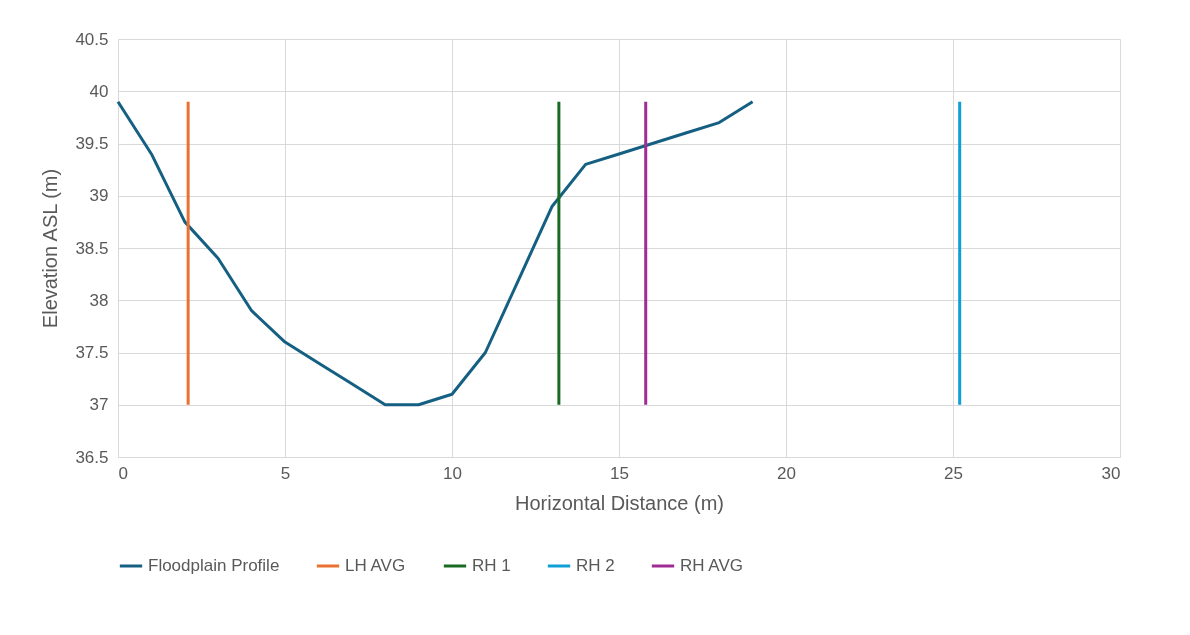  Describe the element at coordinates (92, 248) in the screenshot. I see `y-tick-label: 38.5` at that location.